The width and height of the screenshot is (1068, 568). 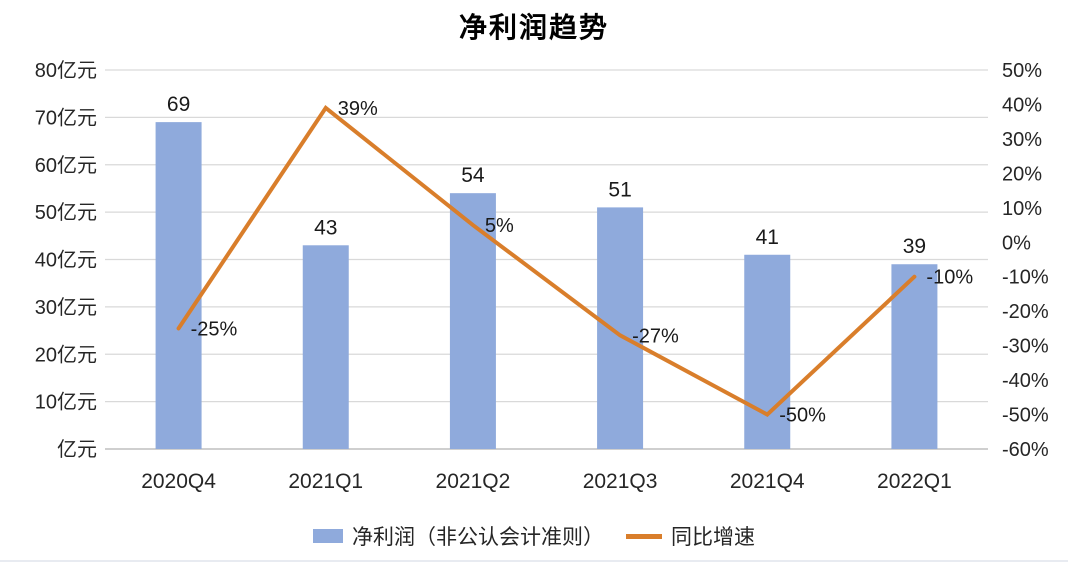 I want to click on y-axis-right-tick-label: -10%, so click(x=1025, y=278).